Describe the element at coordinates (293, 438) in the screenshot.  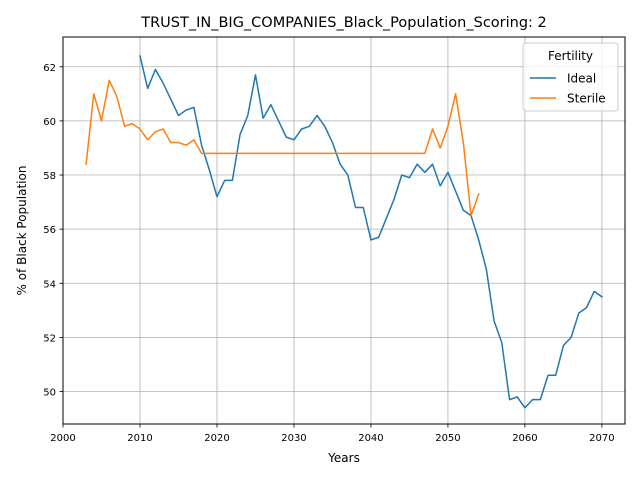
I see `x-tick-label: 2030` at that location.